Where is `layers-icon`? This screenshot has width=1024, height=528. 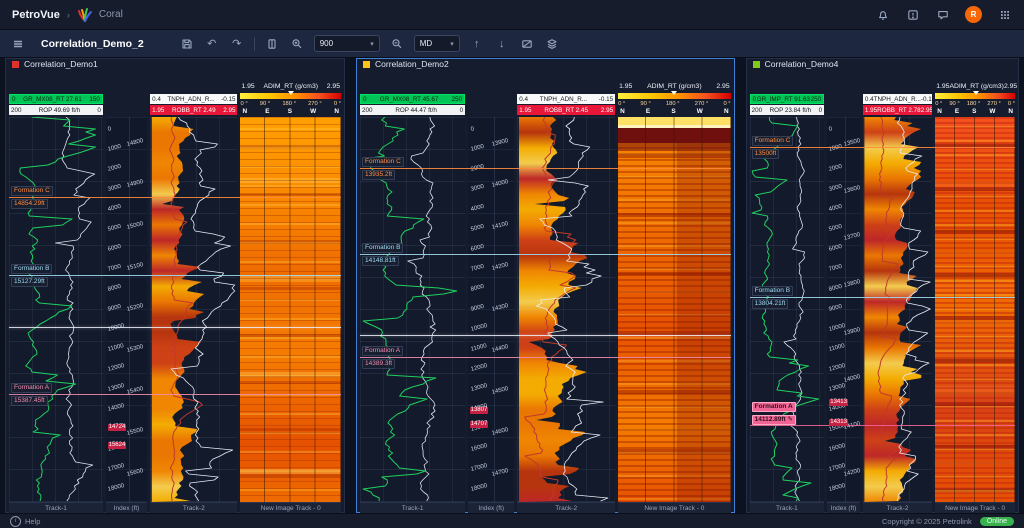
layers-icon is located at coordinates (552, 44).